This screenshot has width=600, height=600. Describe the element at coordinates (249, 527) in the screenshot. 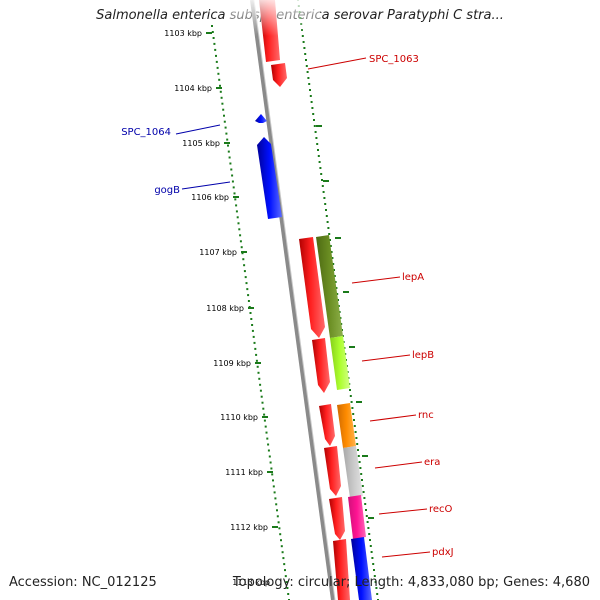

I see `ruler-label: 1112 kbp` at that location.